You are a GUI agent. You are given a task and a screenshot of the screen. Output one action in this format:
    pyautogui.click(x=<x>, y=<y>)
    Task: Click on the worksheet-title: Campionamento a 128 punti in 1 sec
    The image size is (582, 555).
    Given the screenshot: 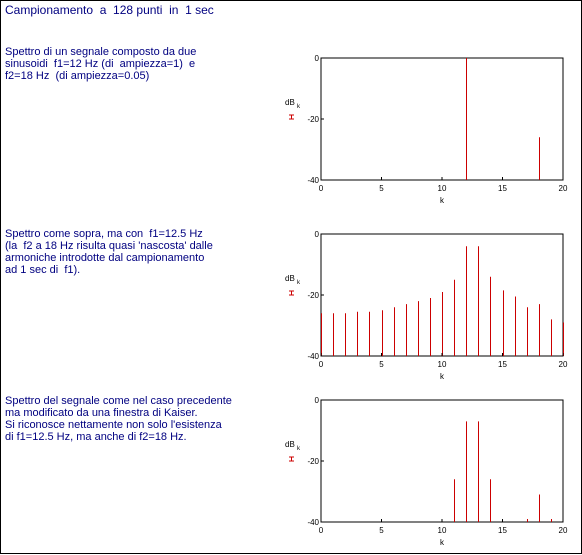 What is the action you would take?
    pyautogui.click(x=109, y=10)
    